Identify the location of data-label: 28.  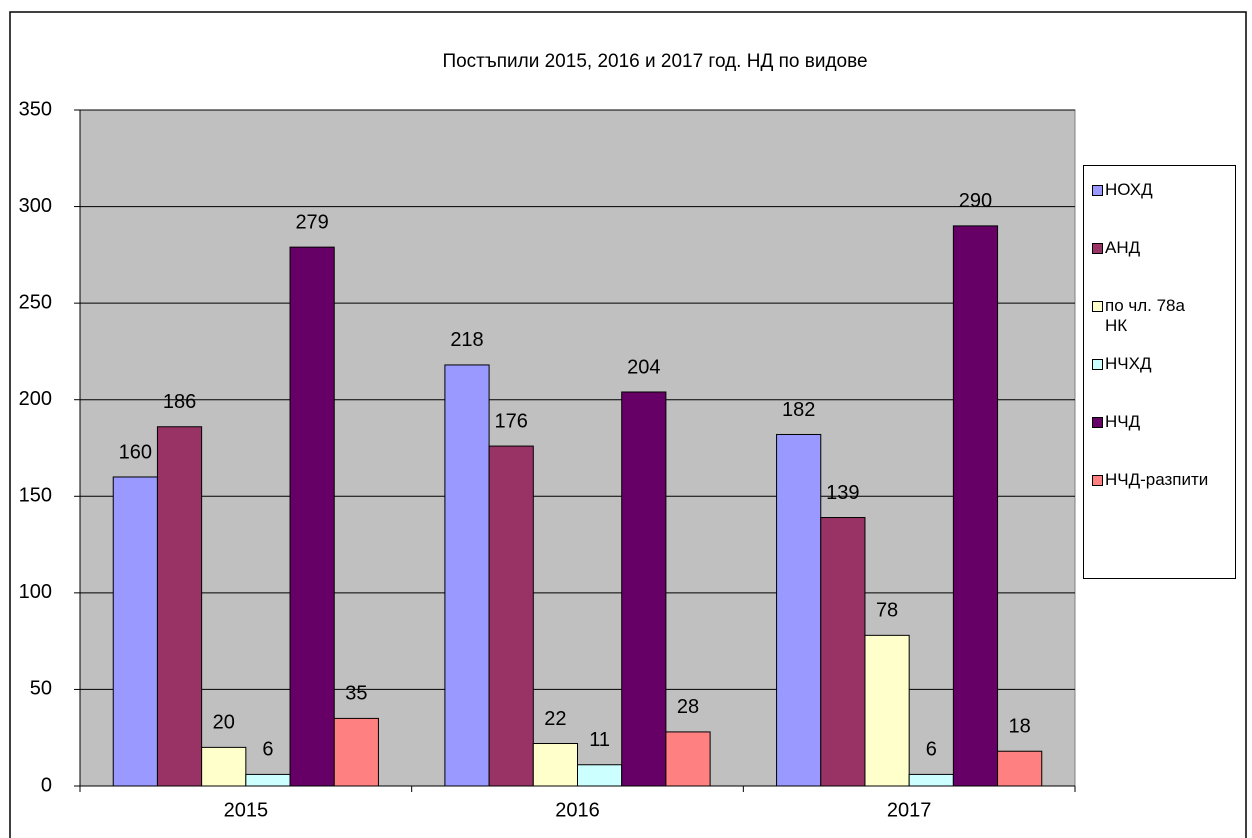
(688, 707).